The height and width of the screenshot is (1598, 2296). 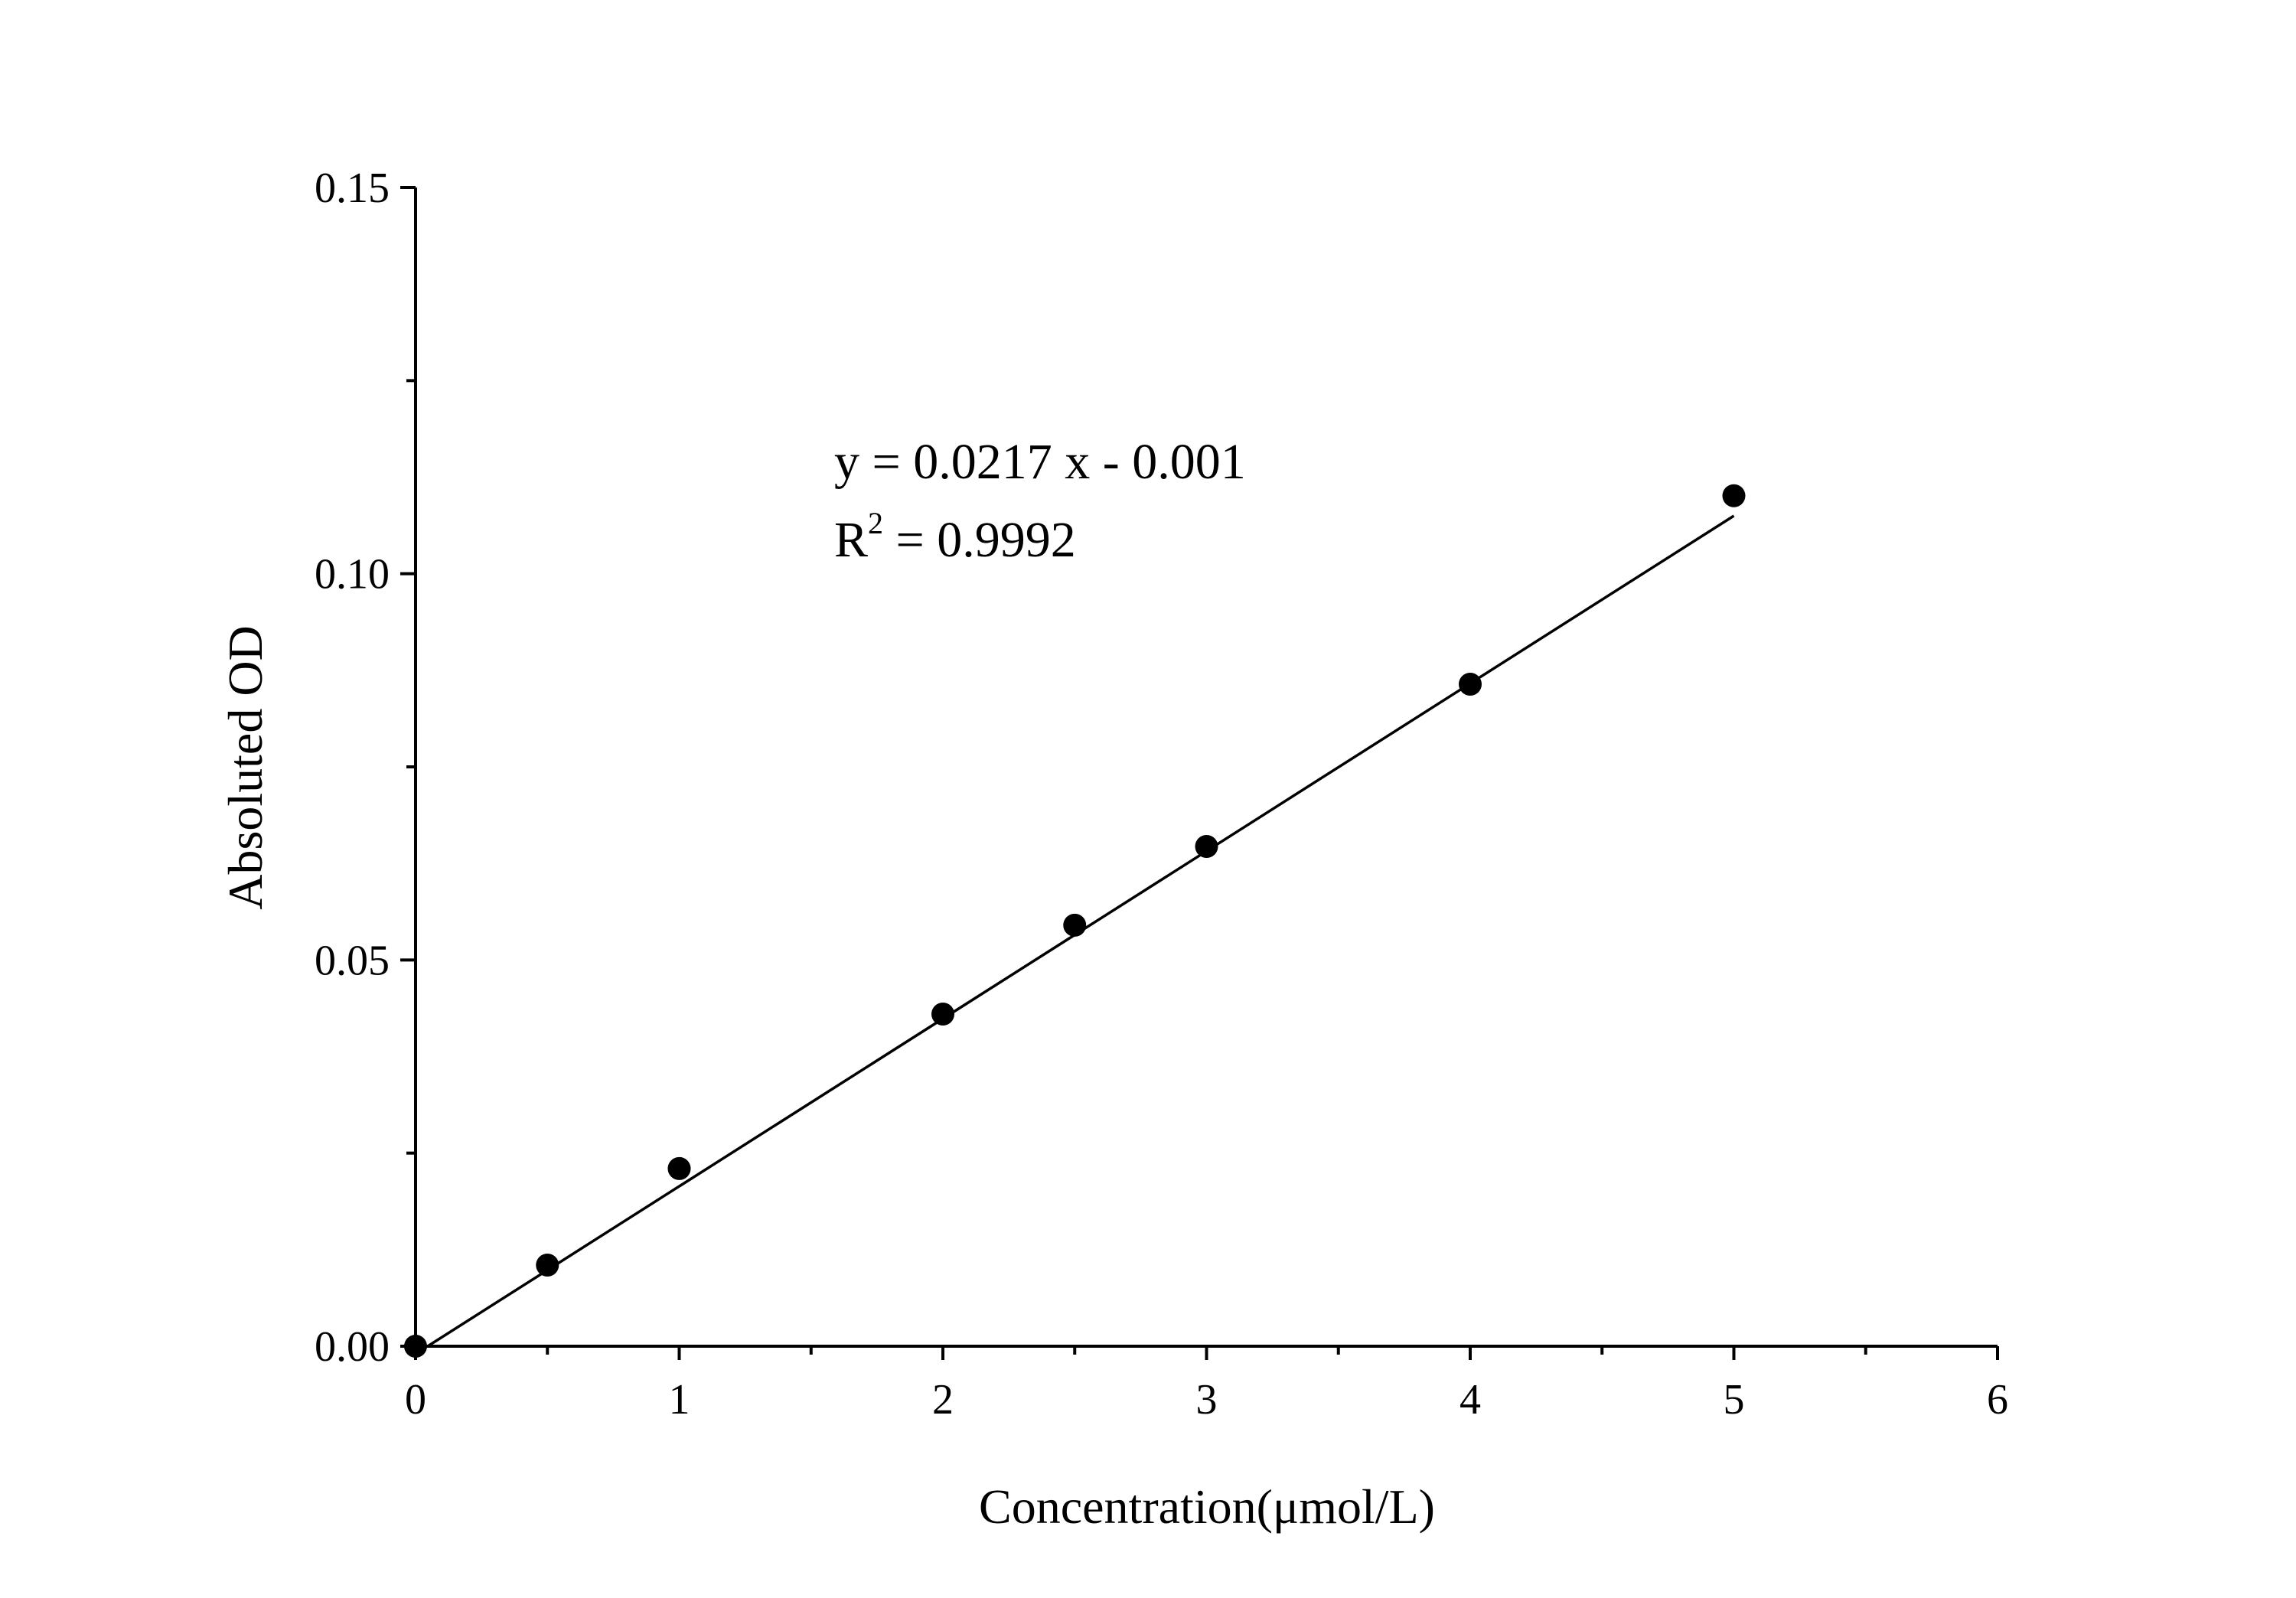 What do you see at coordinates (352, 960) in the screenshot?
I see `y-tick-label: 0.05` at bounding box center [352, 960].